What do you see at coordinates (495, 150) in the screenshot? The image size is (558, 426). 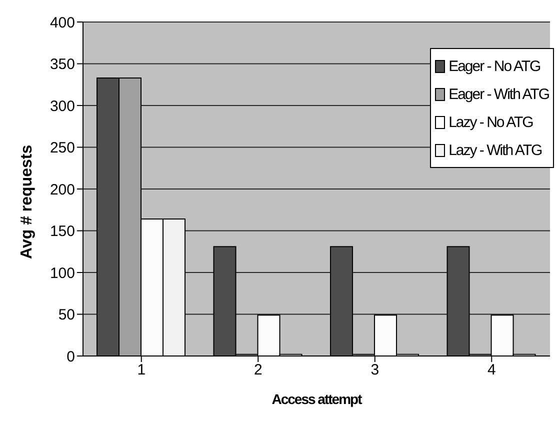 I see `legend-label: Lazy - With ATG` at bounding box center [495, 150].